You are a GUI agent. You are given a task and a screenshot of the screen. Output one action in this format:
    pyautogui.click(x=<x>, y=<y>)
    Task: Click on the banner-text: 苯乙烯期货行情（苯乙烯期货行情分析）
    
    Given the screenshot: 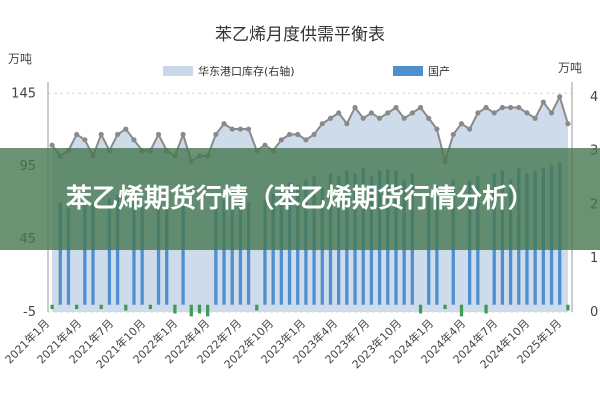 What is the action you would take?
    pyautogui.click(x=299, y=199)
    